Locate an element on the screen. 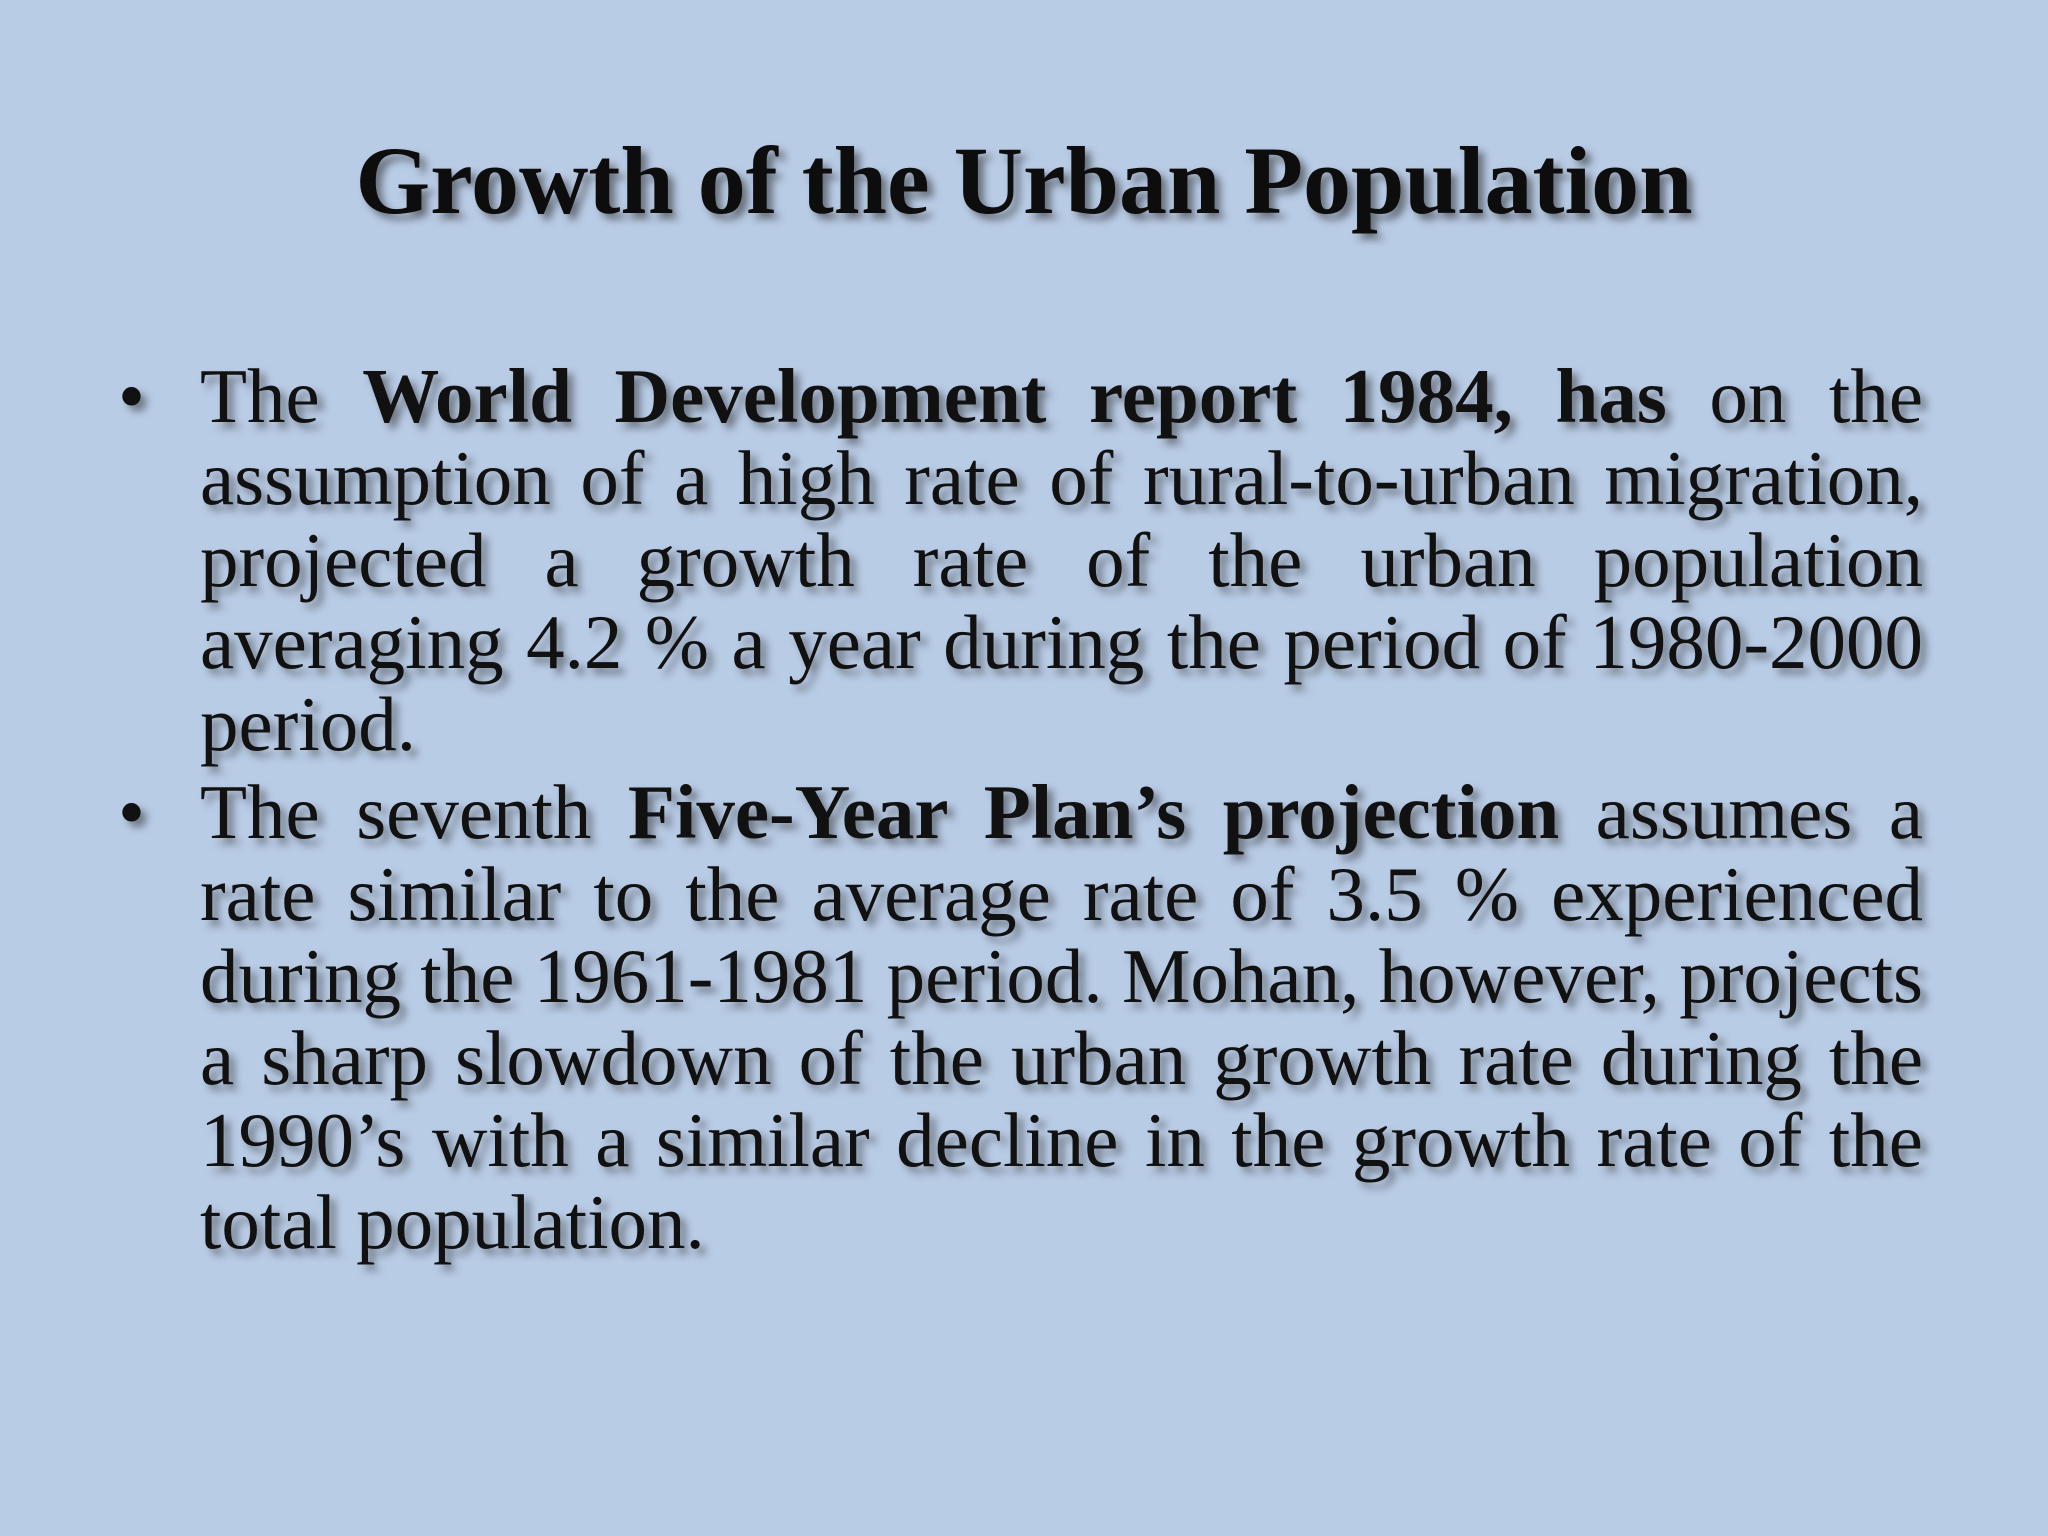  bullet-text-bold-segment: Five-Year Plan’s projection is located at coordinates (1093, 812).